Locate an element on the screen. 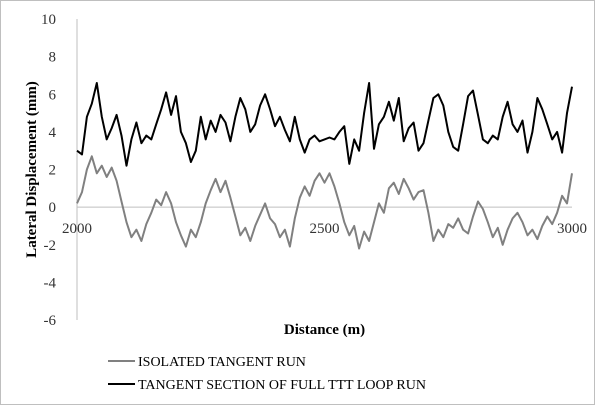 The width and height of the screenshot is (595, 405). y-tick-label: 4 is located at coordinates (53, 133).